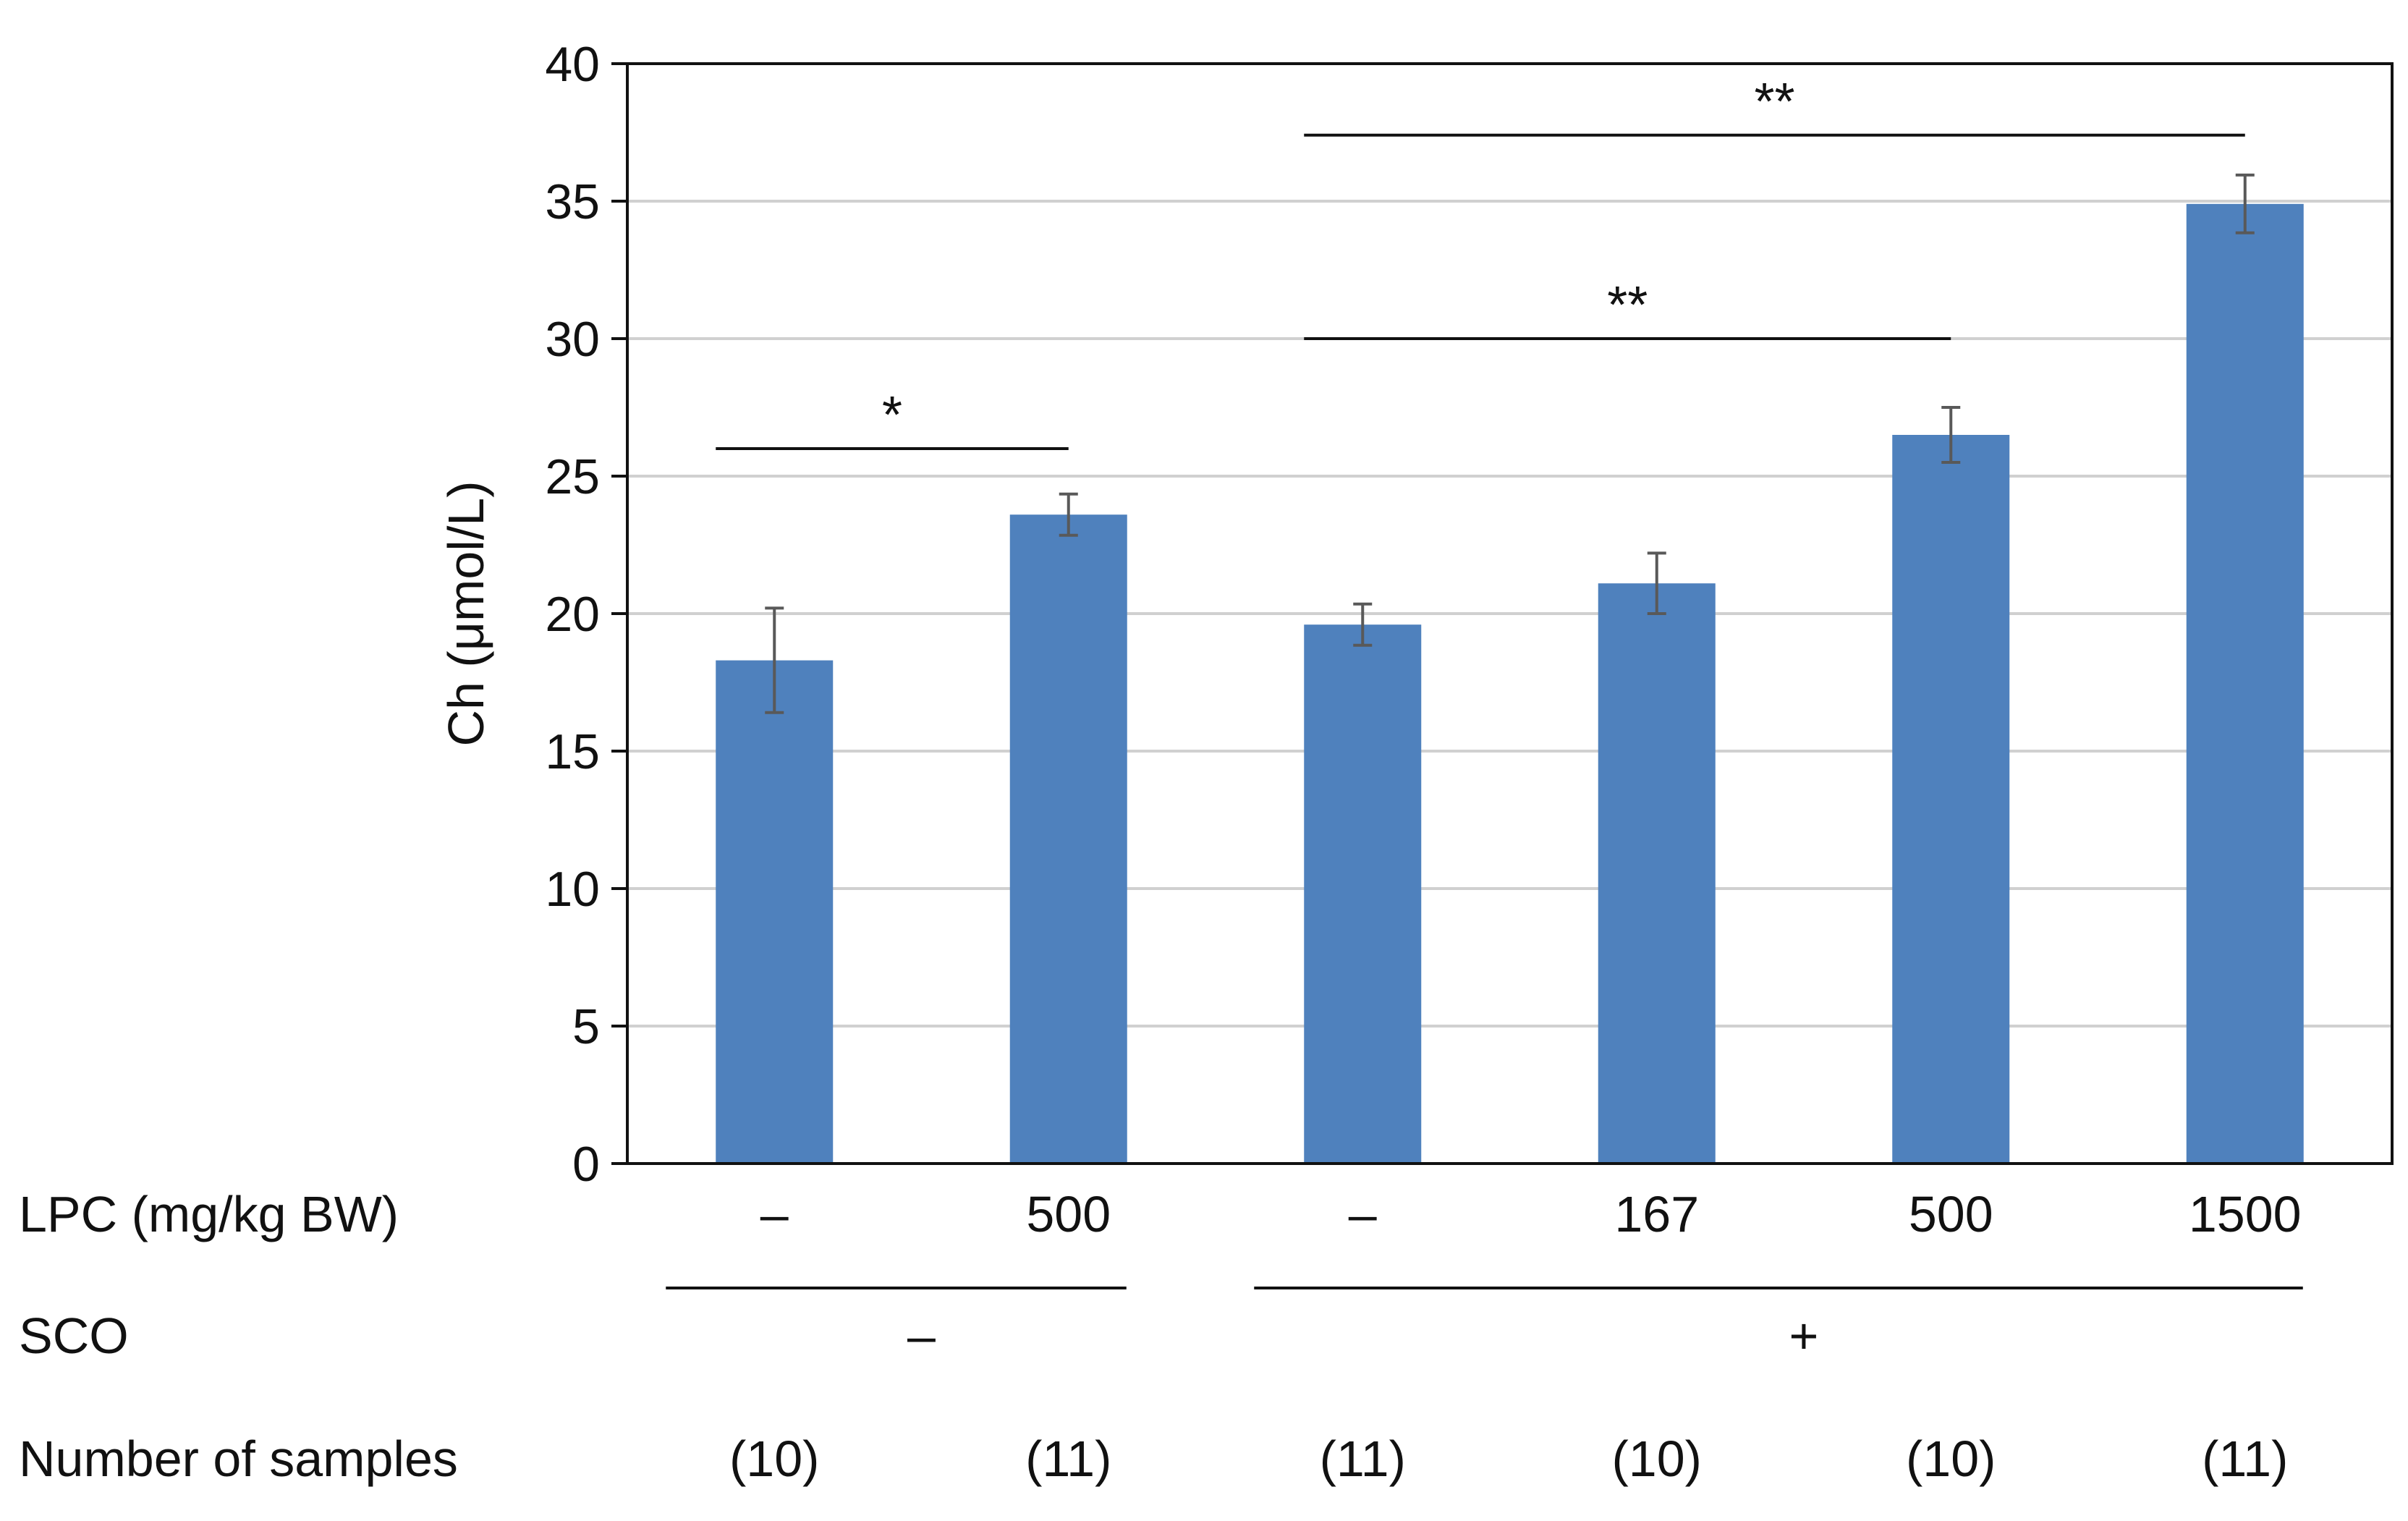 The height and width of the screenshot is (1521, 2408). What do you see at coordinates (238, 1459) in the screenshot?
I see `row-label: Number of samples` at bounding box center [238, 1459].